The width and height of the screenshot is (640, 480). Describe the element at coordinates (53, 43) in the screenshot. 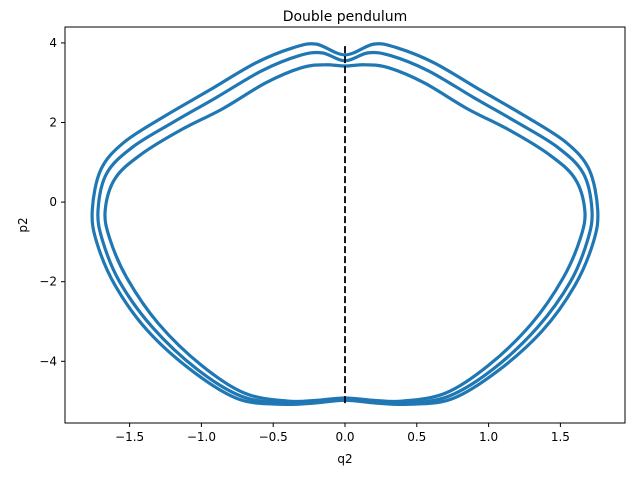

I see `y-tick-label: 4` at that location.